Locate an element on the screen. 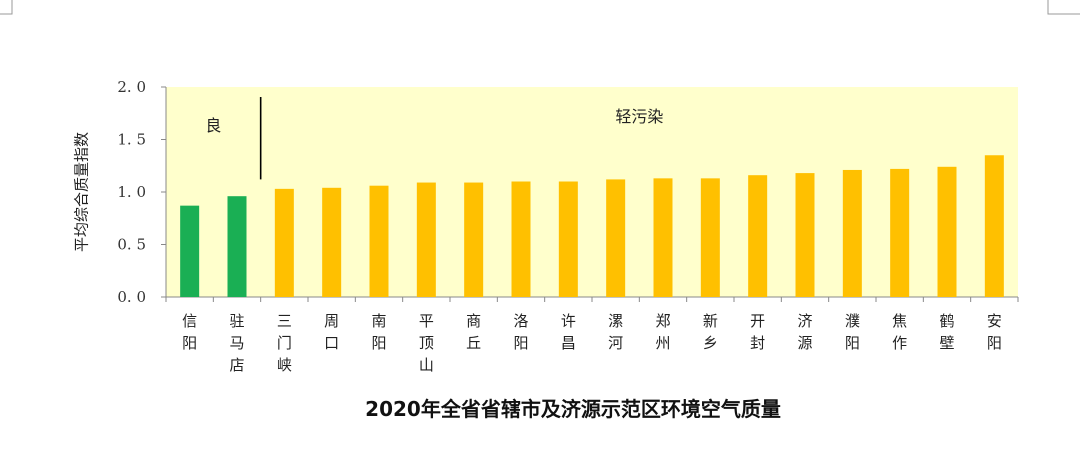 Image resolution: width=1080 pixels, height=455 pixels. category-label: 周口 is located at coordinates (331, 332).